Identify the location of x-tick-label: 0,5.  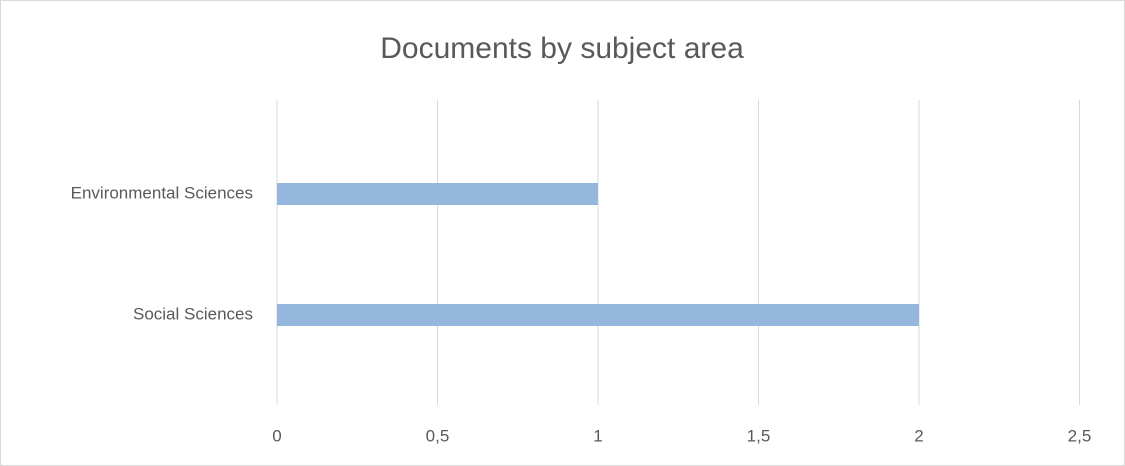
(438, 435).